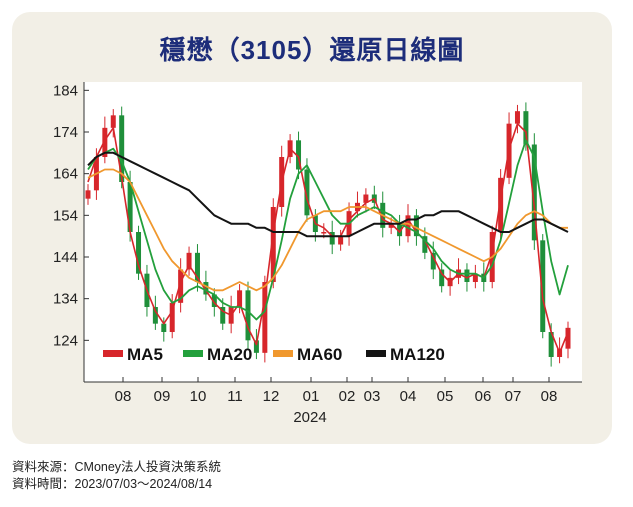  I want to click on x-tick-label: 07, so click(513, 396).